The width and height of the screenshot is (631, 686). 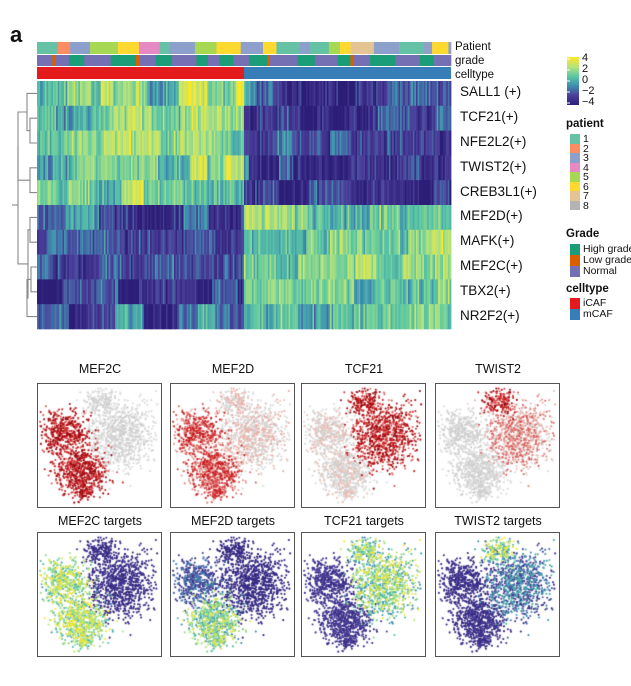 I want to click on legend-title-grade: Grade, so click(x=583, y=234).